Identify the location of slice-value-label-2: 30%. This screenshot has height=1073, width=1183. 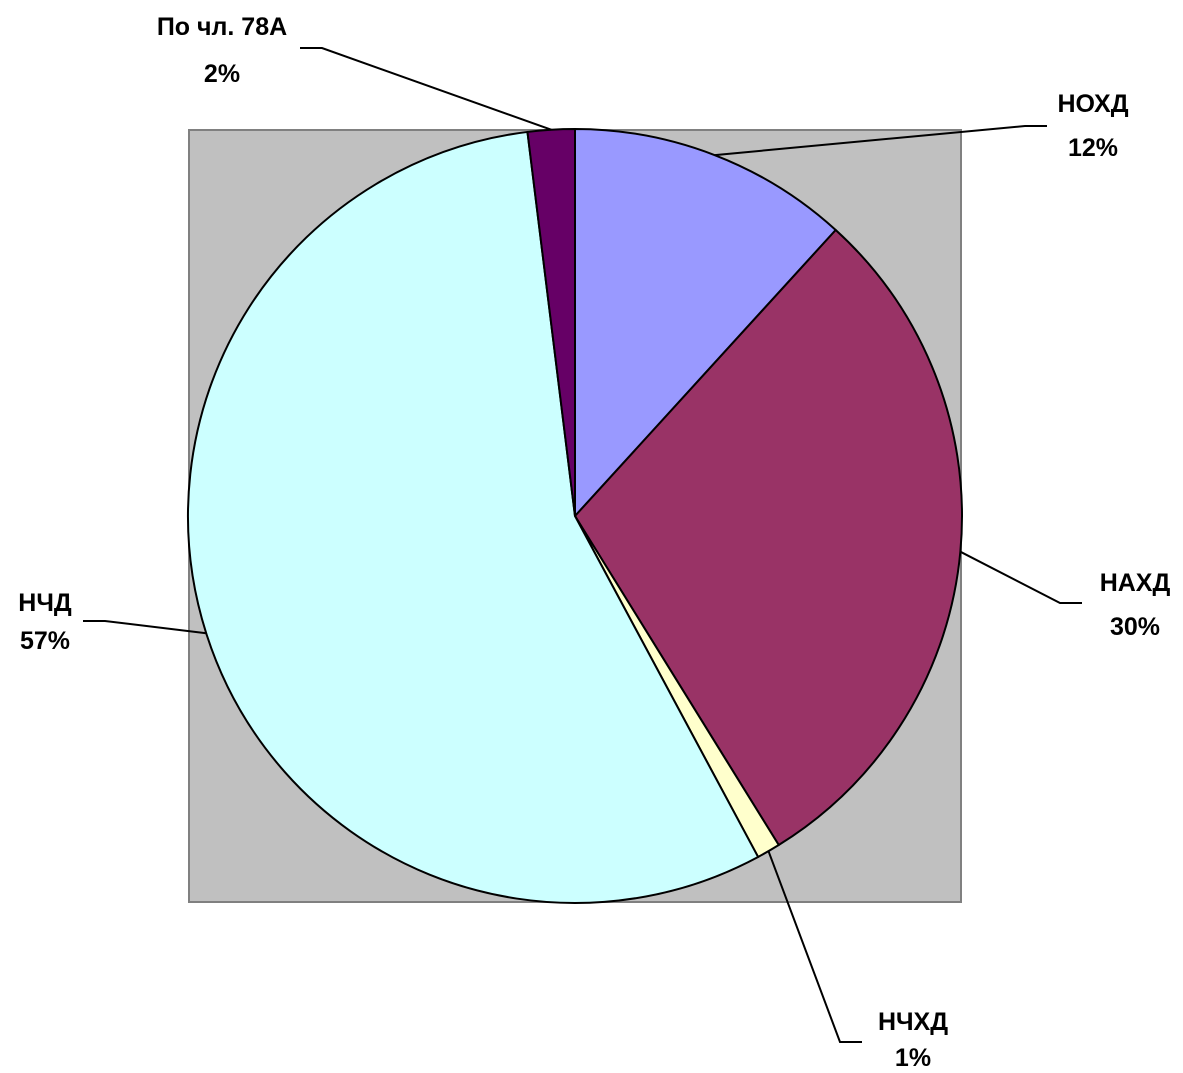
(1135, 627).